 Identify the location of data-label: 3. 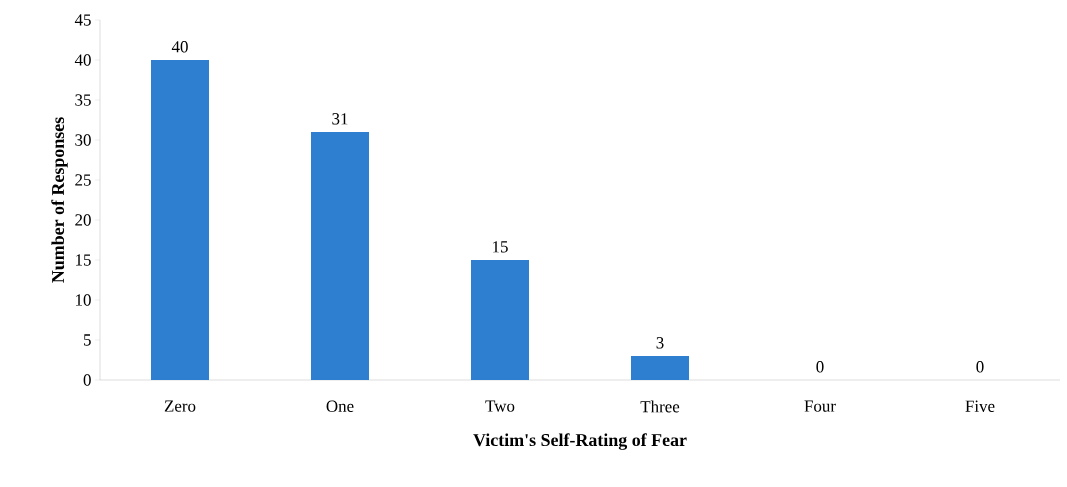
(660, 343).